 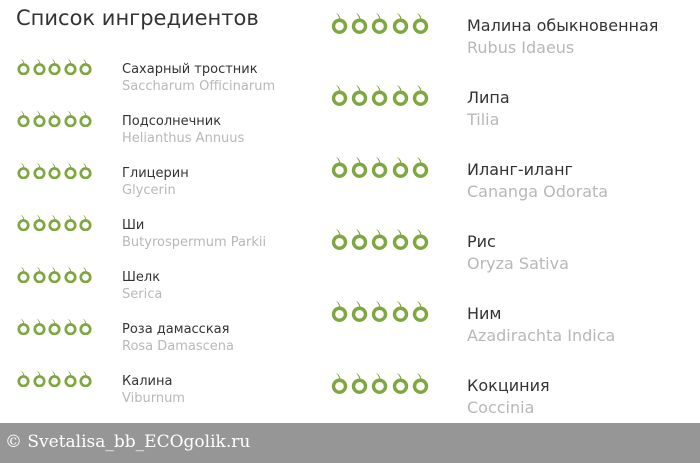 What do you see at coordinates (521, 47) in the screenshot?
I see `ingredient-latin: Rubus Idaeus` at bounding box center [521, 47].